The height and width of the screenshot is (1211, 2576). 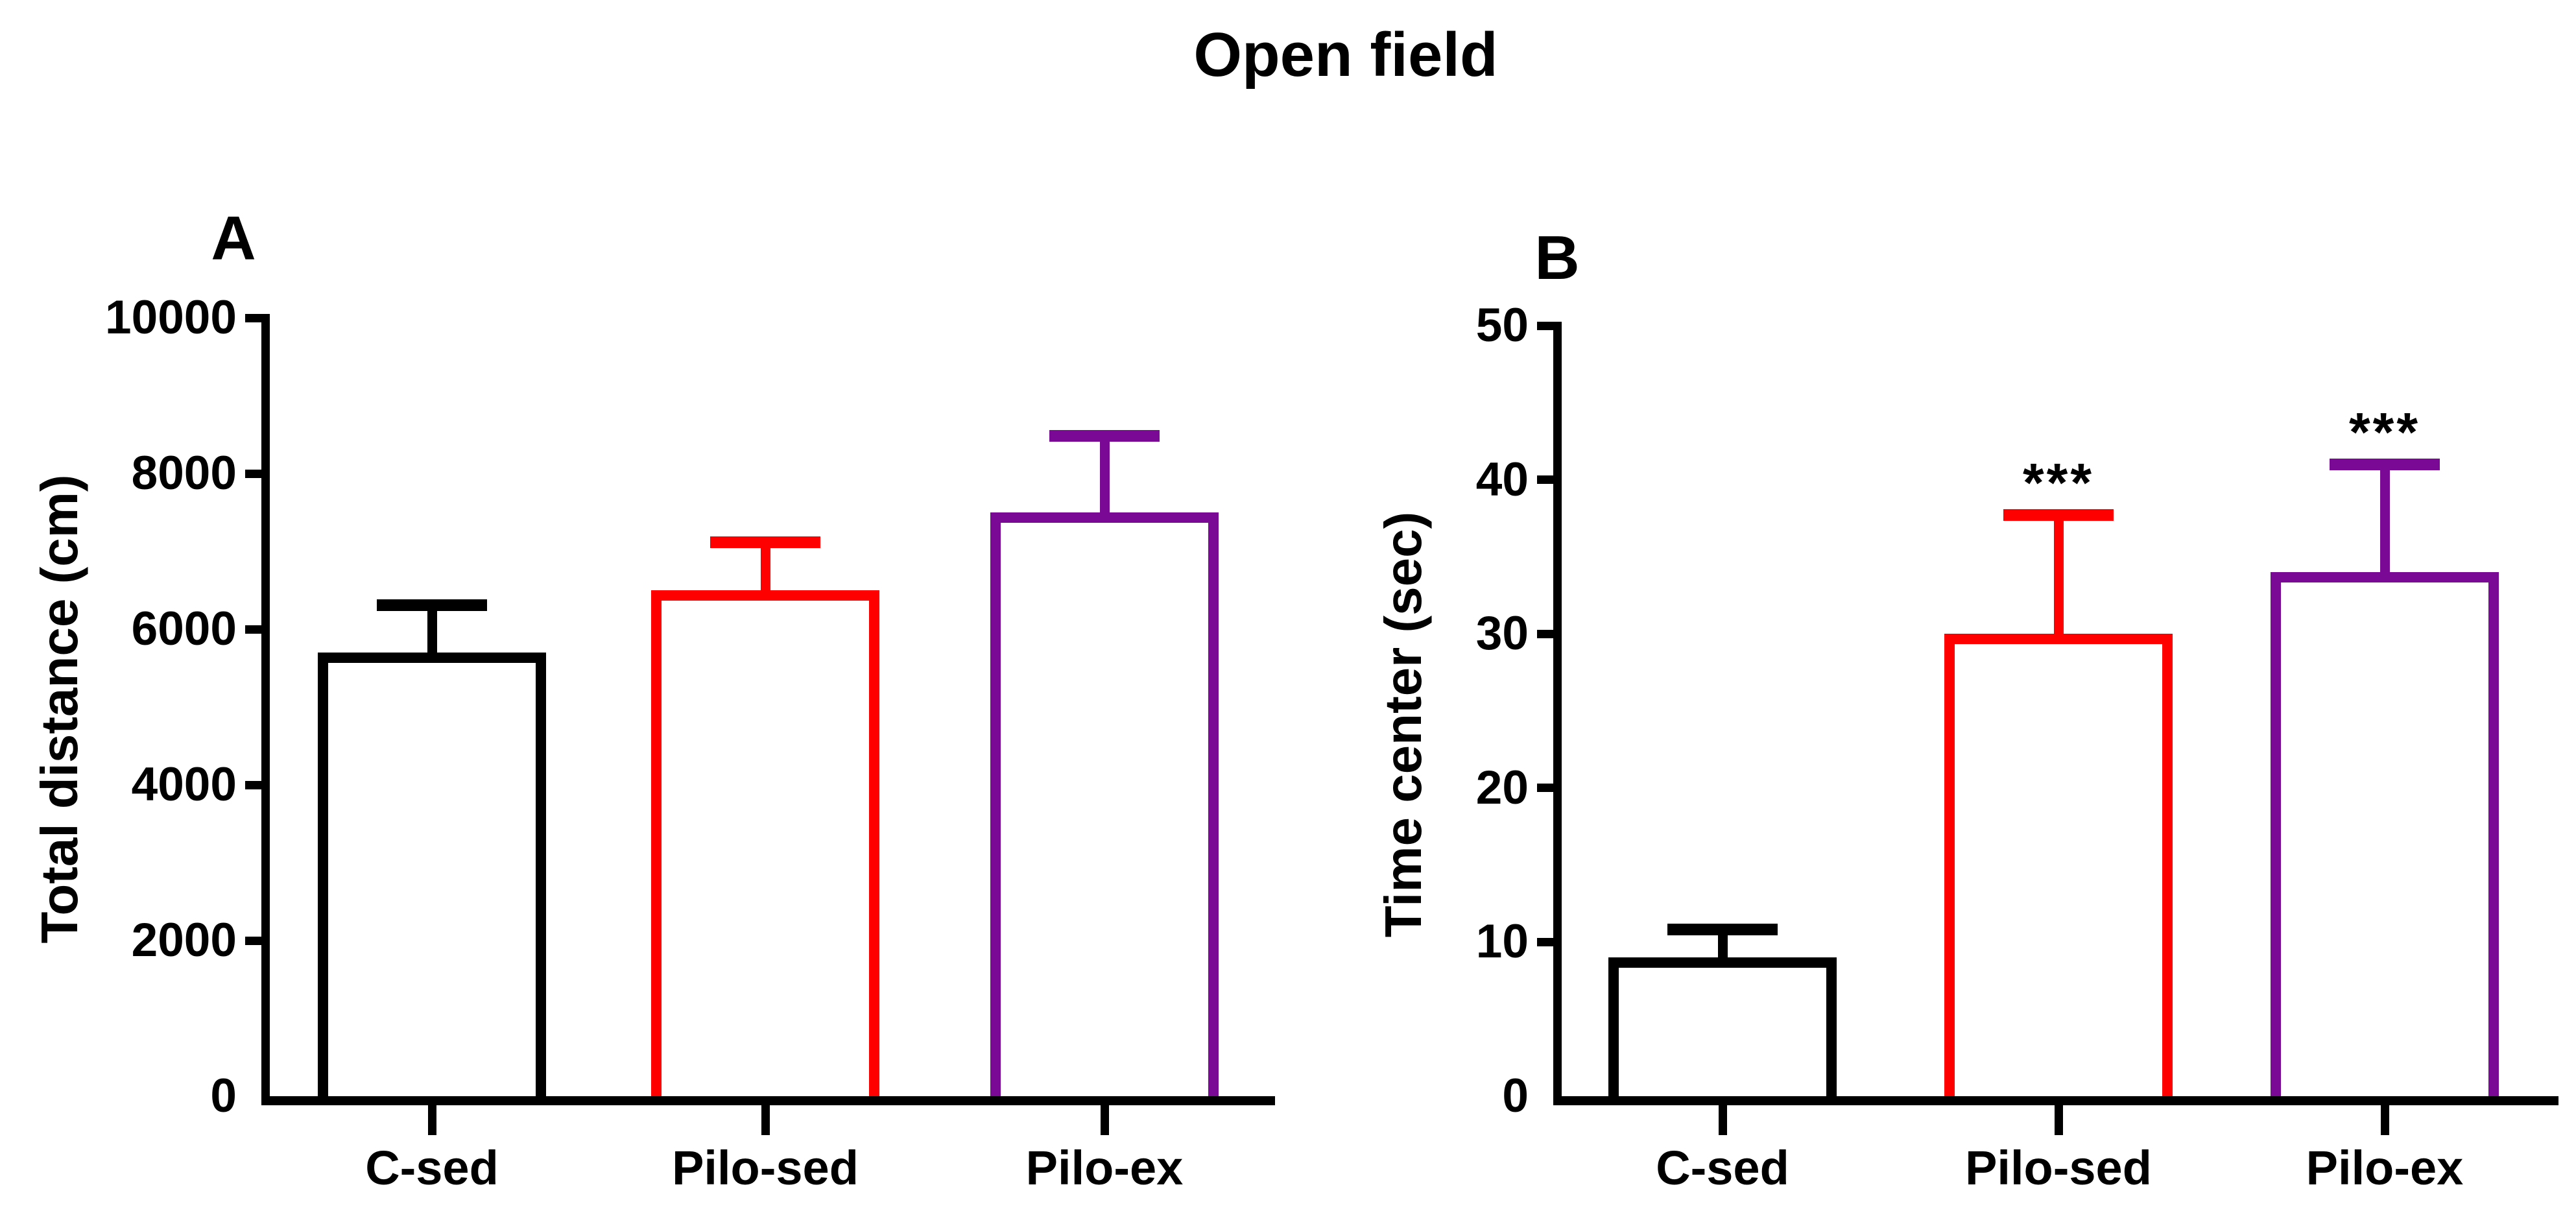 I want to click on y-tick-label: 6000, so click(x=184, y=629).